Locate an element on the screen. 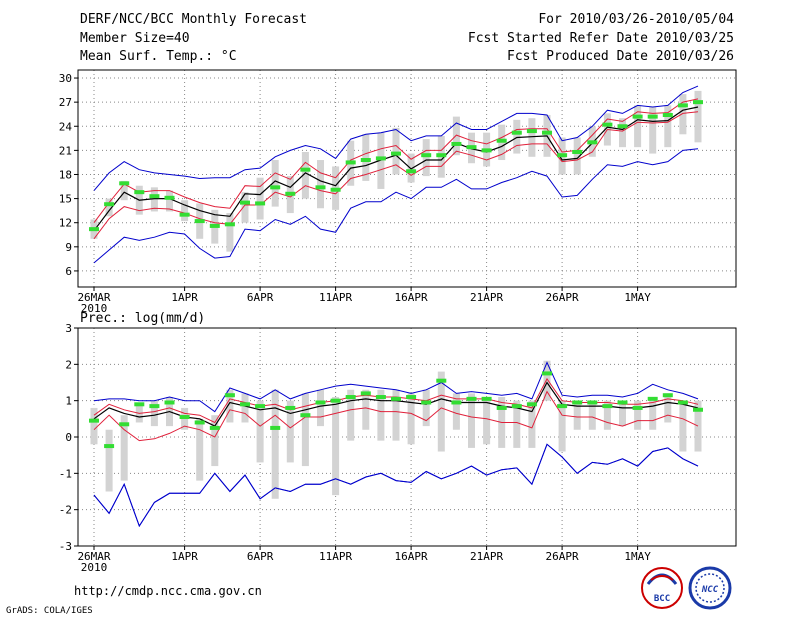  y-tick-label: 24 is located at coordinates (66, 126).